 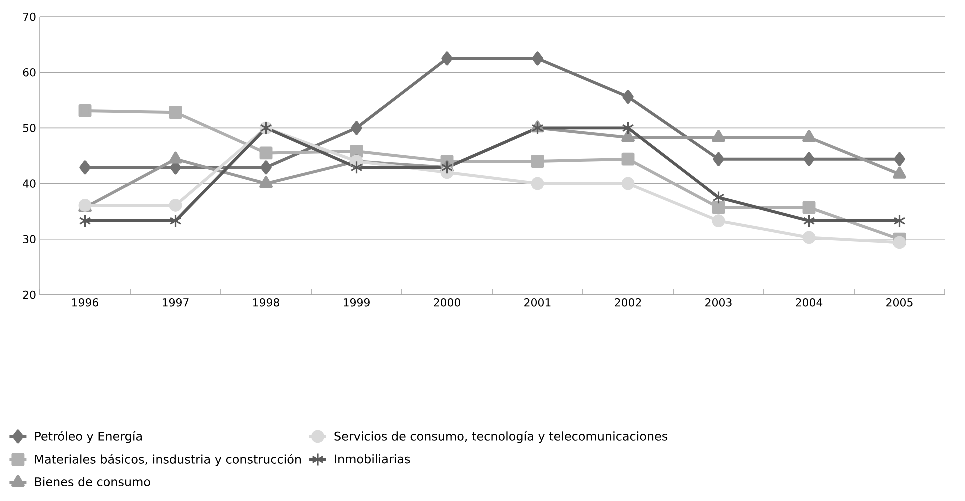 I want to click on x-tick-label: 1996, so click(x=85, y=302).